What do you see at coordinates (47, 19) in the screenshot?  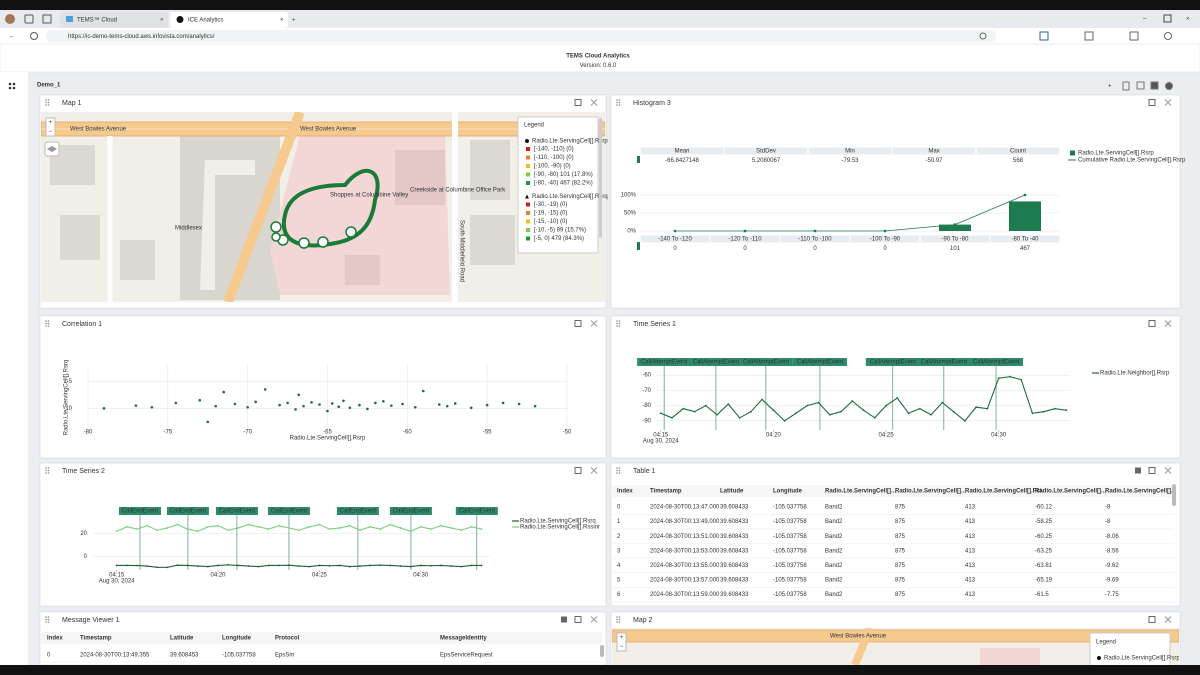 I see `tabs-icon` at bounding box center [47, 19].